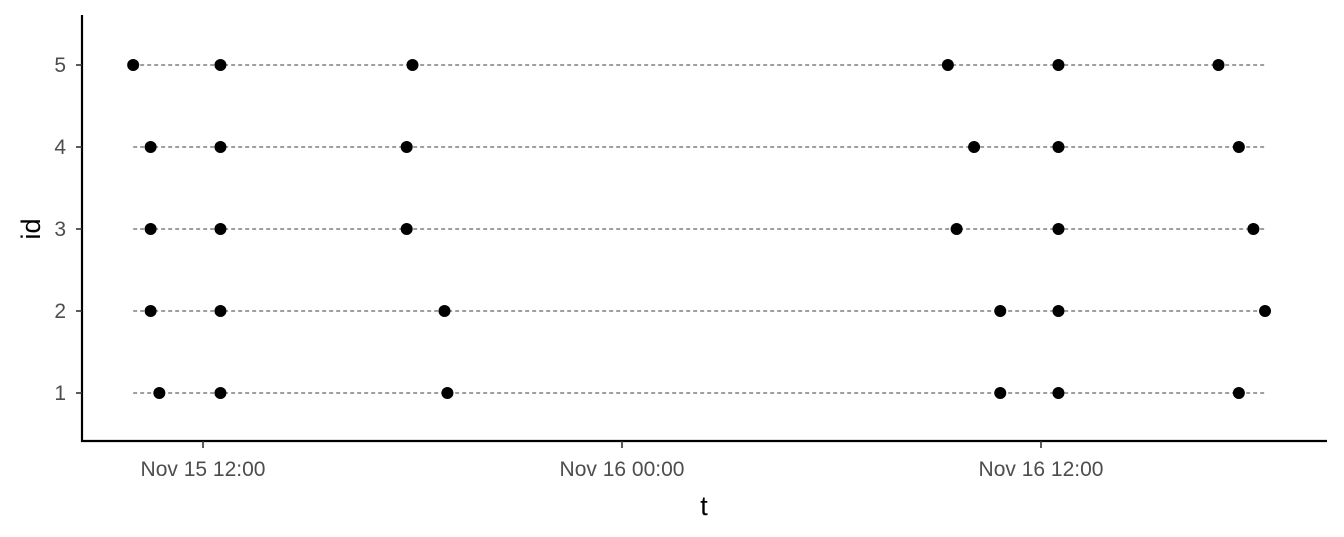 The image size is (1344, 537). What do you see at coordinates (1041, 469) in the screenshot?
I see `x-tick-label: Nov 16 12:00` at bounding box center [1041, 469].